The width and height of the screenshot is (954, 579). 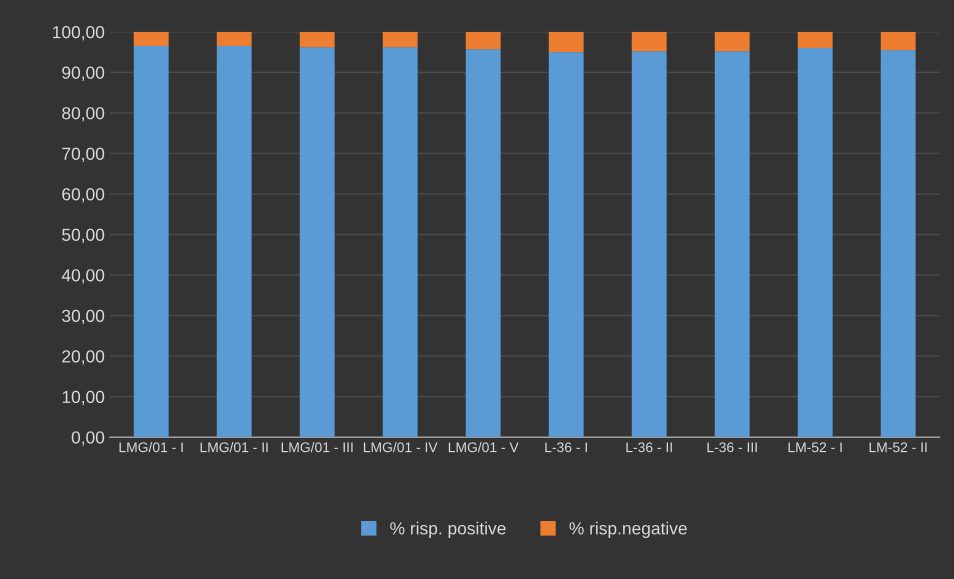 What do you see at coordinates (88, 438) in the screenshot?
I see `y-tick-label: 0,00` at bounding box center [88, 438].